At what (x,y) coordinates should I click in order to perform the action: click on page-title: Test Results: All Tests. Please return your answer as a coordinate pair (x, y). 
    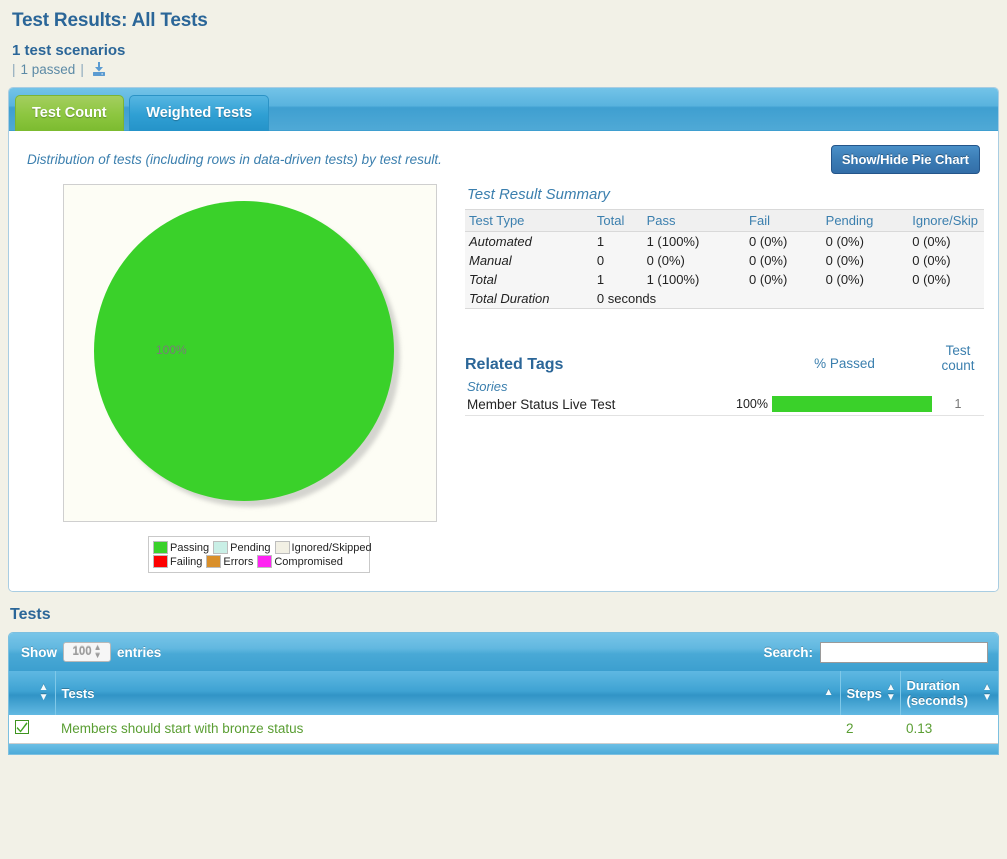
    Looking at the image, I should click on (110, 20).